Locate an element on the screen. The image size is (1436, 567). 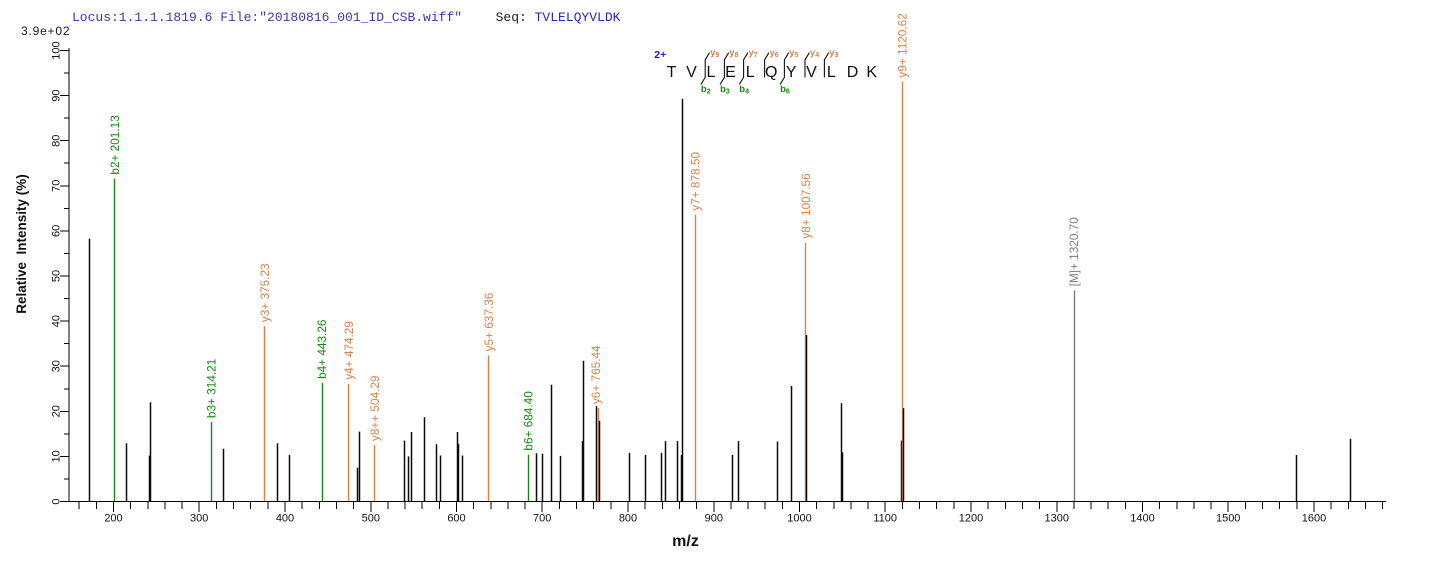
svg-text: 300 is located at coordinates (199, 519).